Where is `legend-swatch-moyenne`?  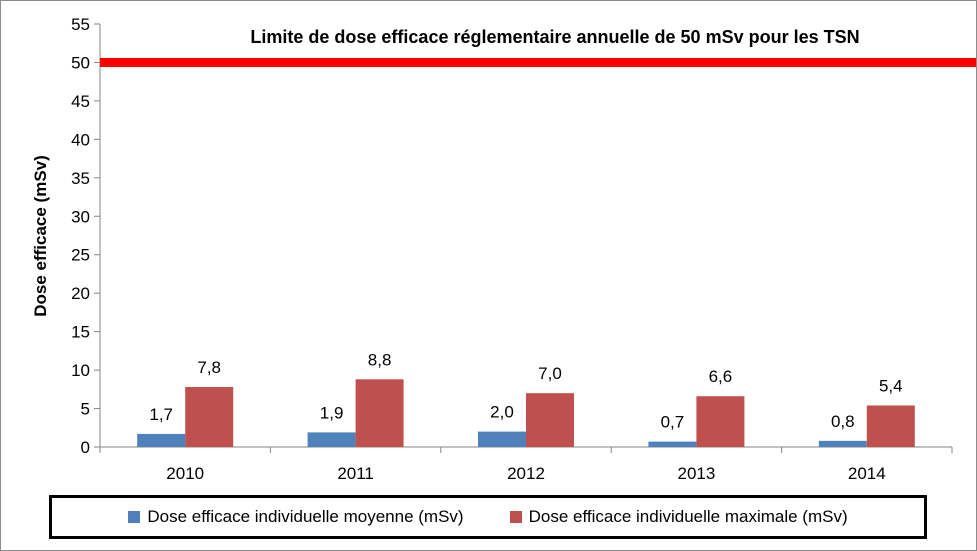
legend-swatch-moyenne is located at coordinates (134, 517).